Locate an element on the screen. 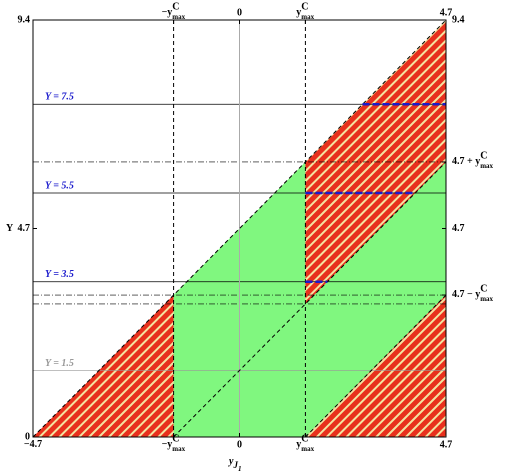  y-tick-label-text: 0 is located at coordinates (27, 436).